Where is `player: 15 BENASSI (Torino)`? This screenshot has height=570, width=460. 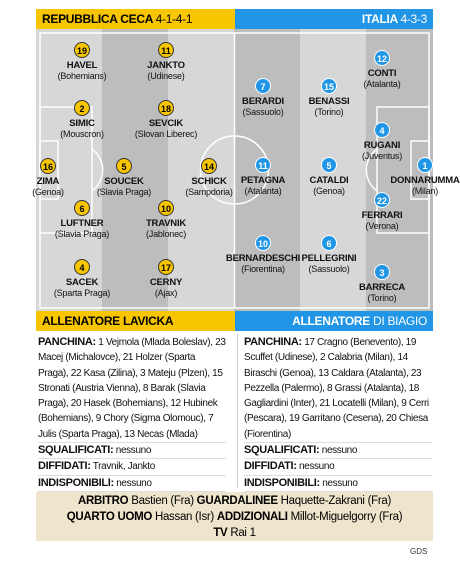
player: 15 BENASSI (Torino) is located at coordinates (329, 97).